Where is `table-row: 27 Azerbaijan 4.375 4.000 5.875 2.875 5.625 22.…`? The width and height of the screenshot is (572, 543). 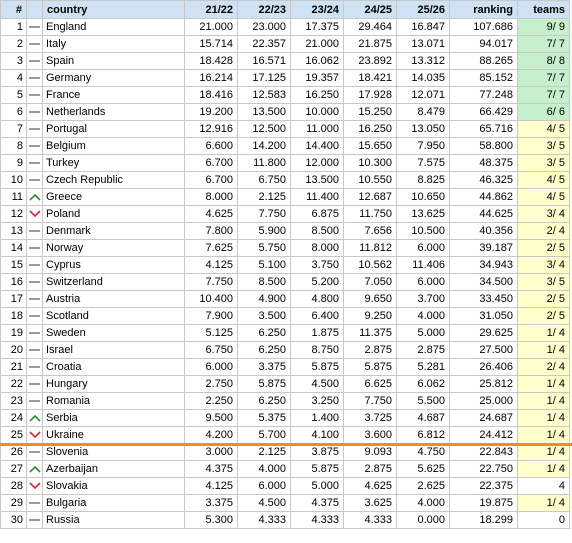
table-row: 27 Azerbaijan 4.375 4.000 5.875 2.875 5.625 22.… is located at coordinates (285, 469).